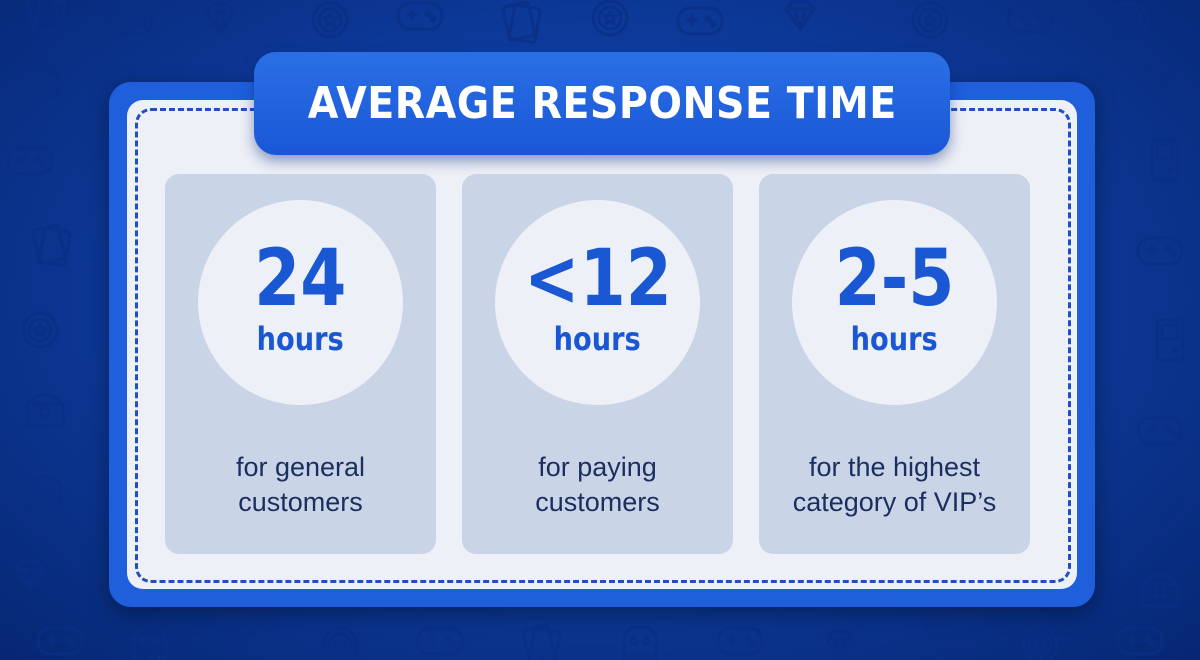 The width and height of the screenshot is (1200, 660). I want to click on value-circle: 24 hours, so click(300, 302).